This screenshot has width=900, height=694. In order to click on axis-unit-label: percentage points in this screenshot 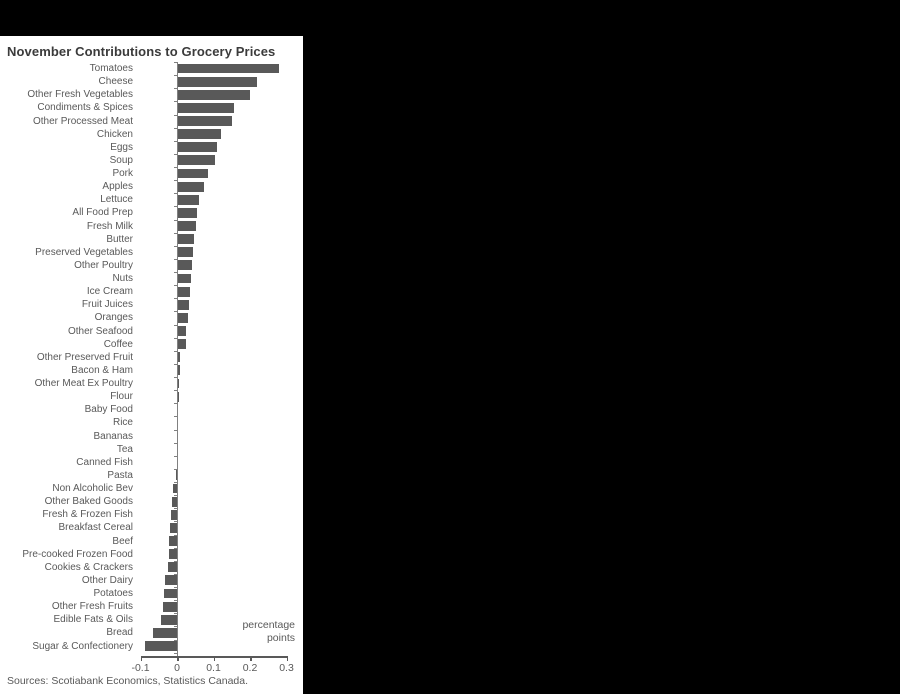, I will do `click(268, 632)`.